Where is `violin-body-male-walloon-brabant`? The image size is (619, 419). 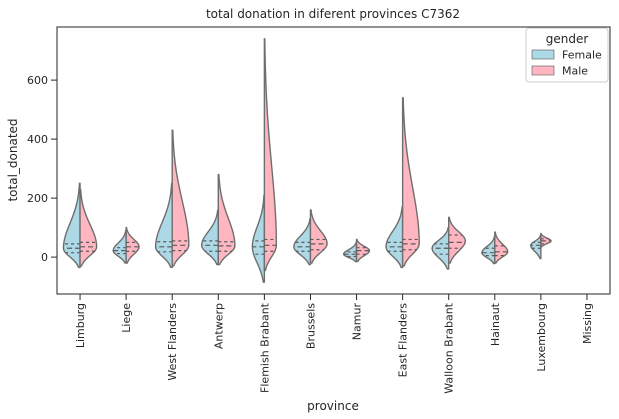 violin-body-male-walloon-brabant is located at coordinates (457, 240).